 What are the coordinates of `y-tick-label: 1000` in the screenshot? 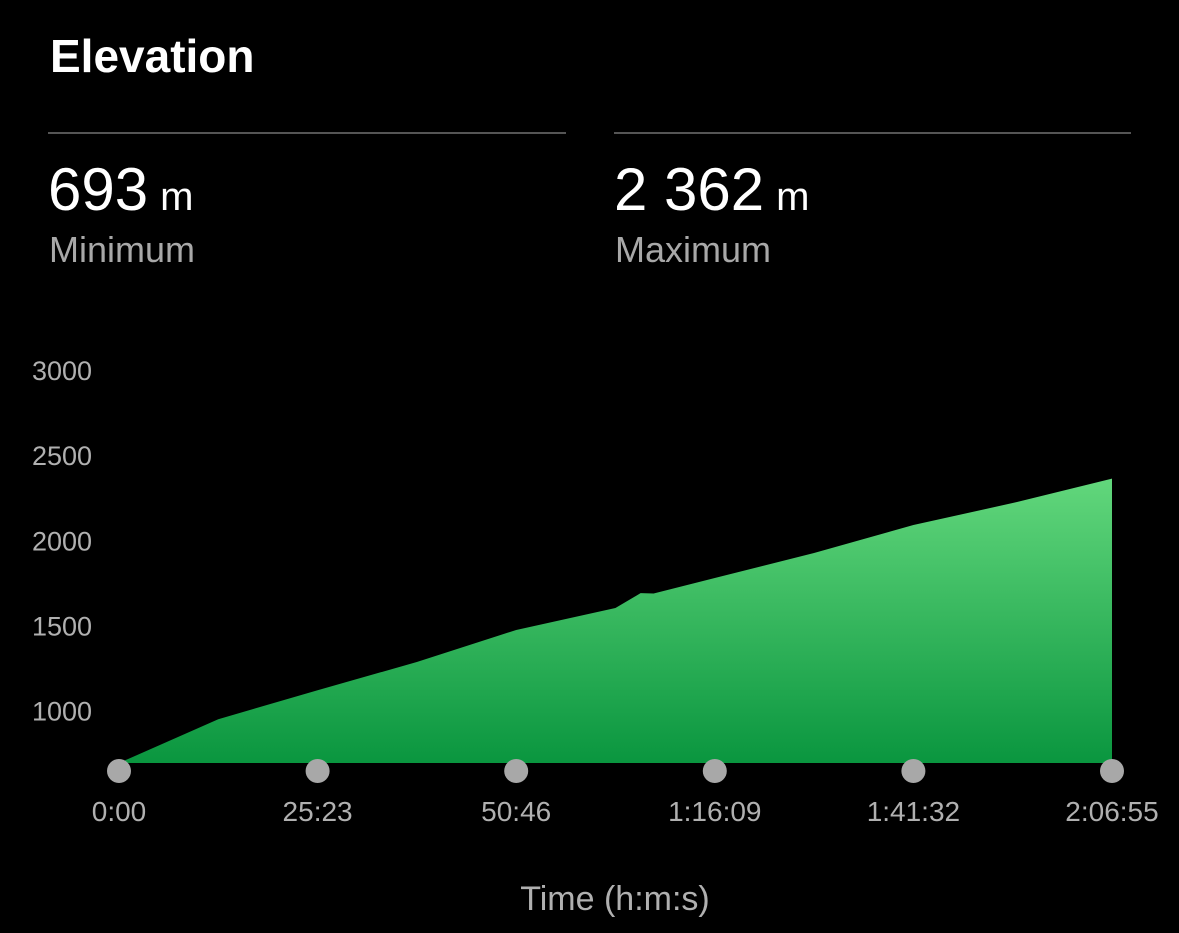 It's located at (62, 712).